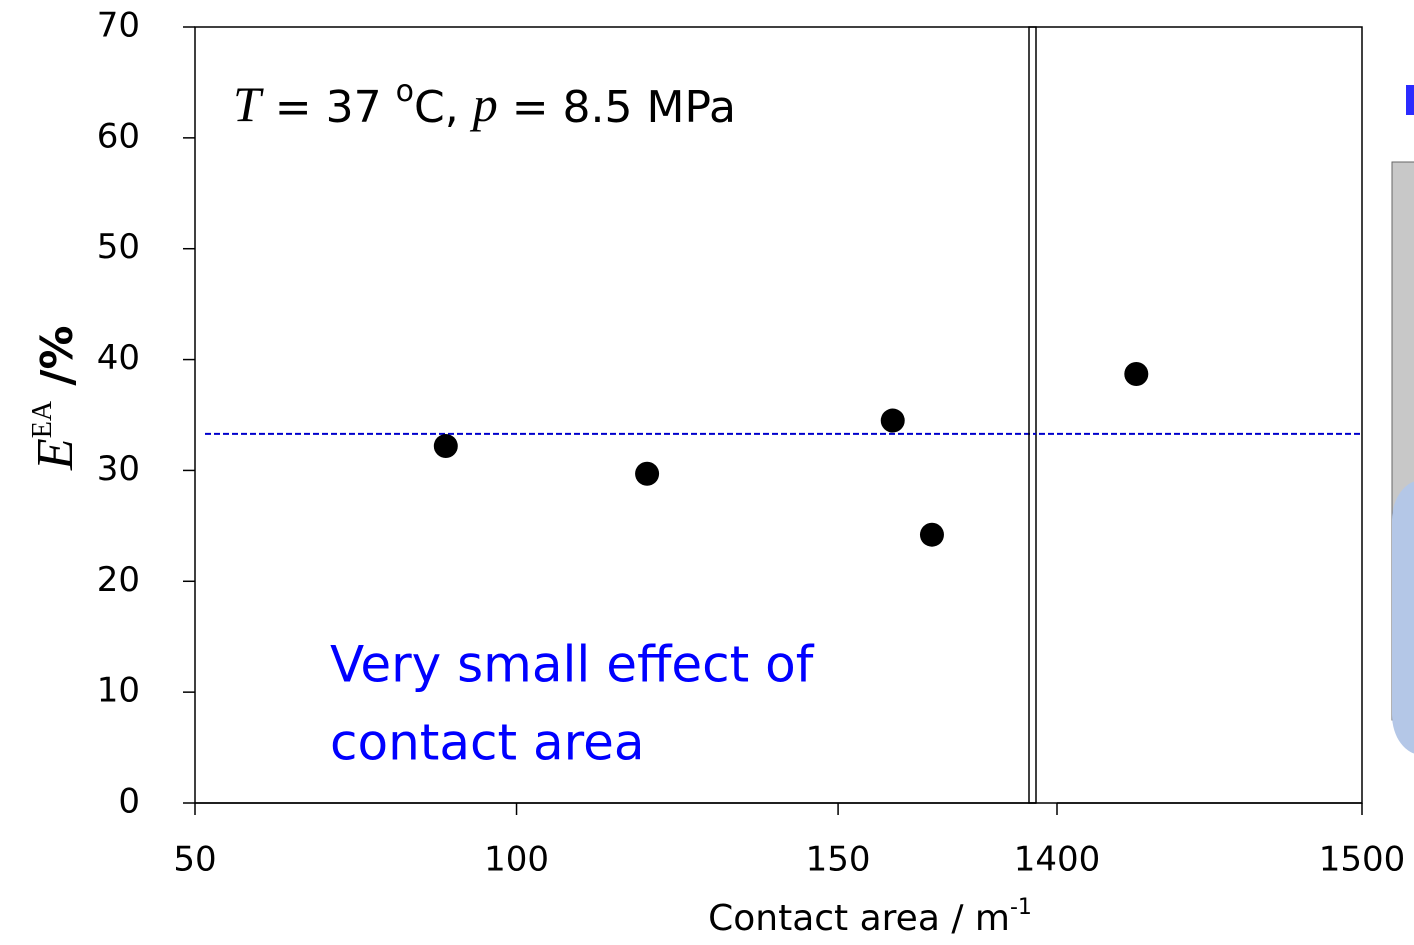  Describe the element at coordinates (1021, 907) in the screenshot. I see `x-axis-label-part: -1` at that location.